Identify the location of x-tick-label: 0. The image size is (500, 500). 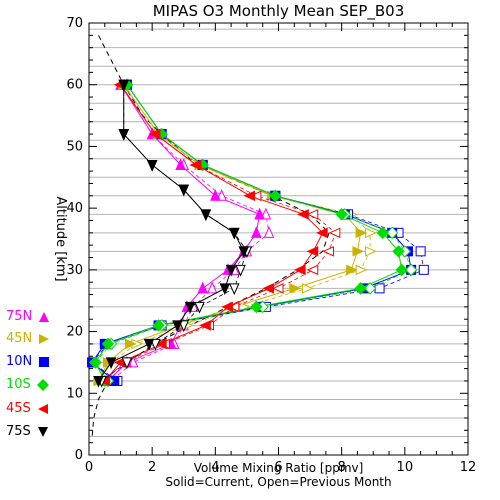
(89, 467).